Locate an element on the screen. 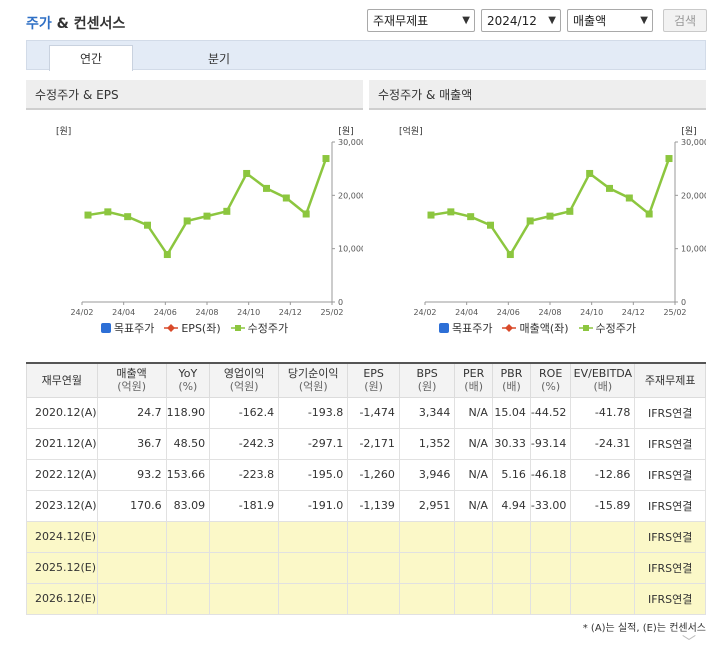 The height and width of the screenshot is (654, 724). table-cell: -191.0 is located at coordinates (313, 505).